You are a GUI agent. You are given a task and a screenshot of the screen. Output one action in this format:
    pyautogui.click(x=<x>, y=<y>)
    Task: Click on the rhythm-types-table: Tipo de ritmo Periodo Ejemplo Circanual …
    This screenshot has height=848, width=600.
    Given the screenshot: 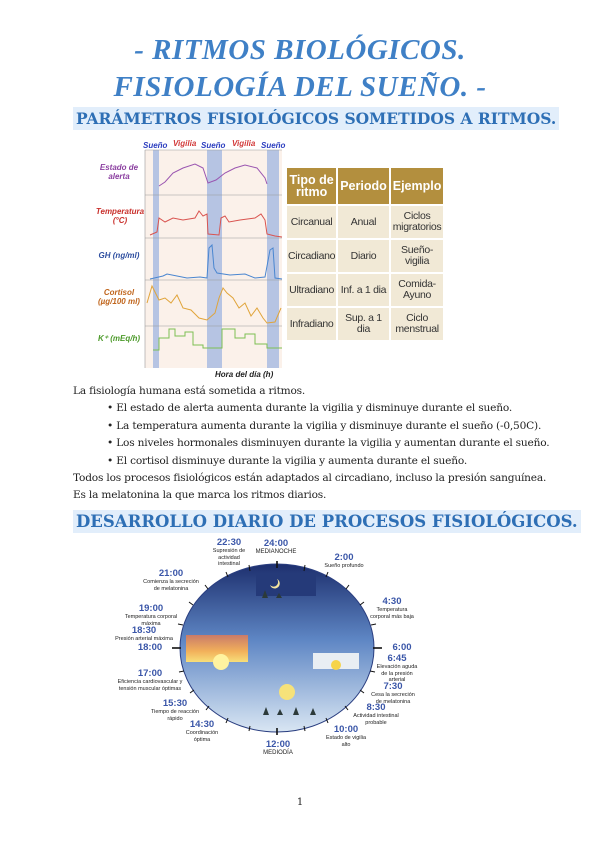 What is the action you would take?
    pyautogui.click(x=365, y=254)
    